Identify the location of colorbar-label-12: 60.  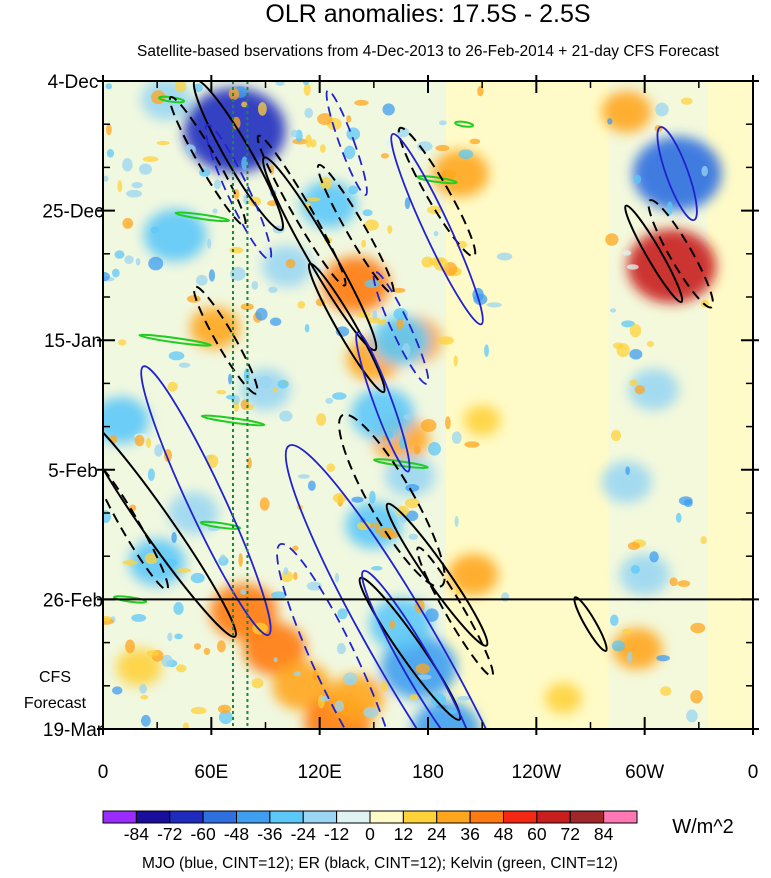
(537, 834).